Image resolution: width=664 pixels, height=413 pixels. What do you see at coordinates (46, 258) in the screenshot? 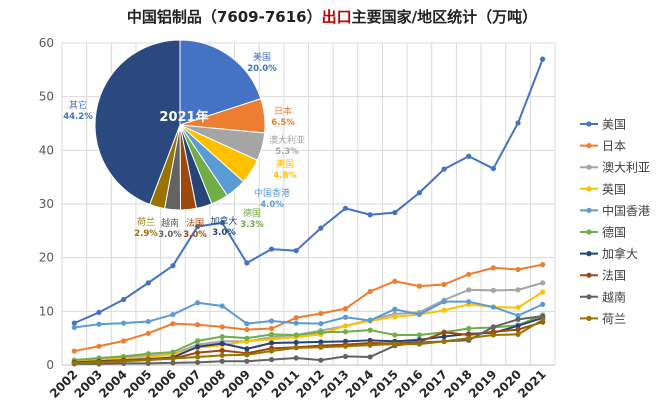
I see `y-tick-label: 20` at bounding box center [46, 258].